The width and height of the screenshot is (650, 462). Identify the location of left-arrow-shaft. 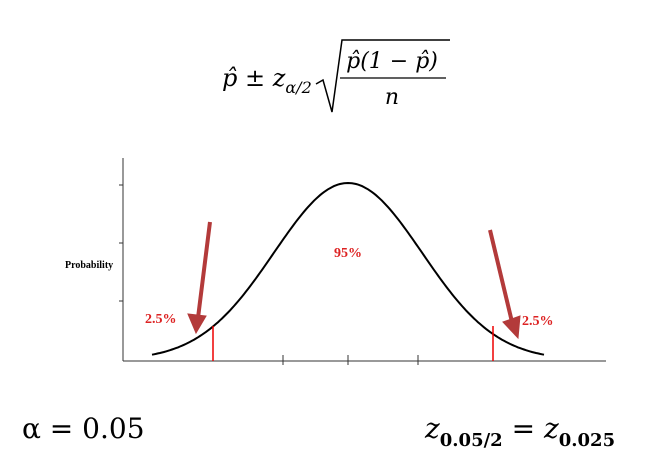
(204, 270).